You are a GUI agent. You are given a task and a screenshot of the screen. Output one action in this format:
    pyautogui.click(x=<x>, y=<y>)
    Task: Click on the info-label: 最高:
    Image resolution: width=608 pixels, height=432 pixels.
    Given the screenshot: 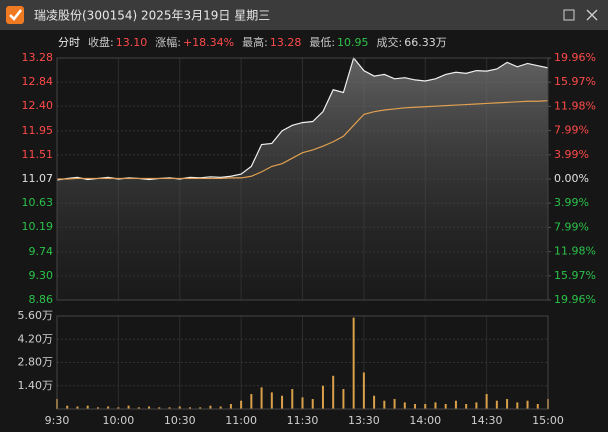 What is the action you would take?
    pyautogui.click(x=255, y=42)
    